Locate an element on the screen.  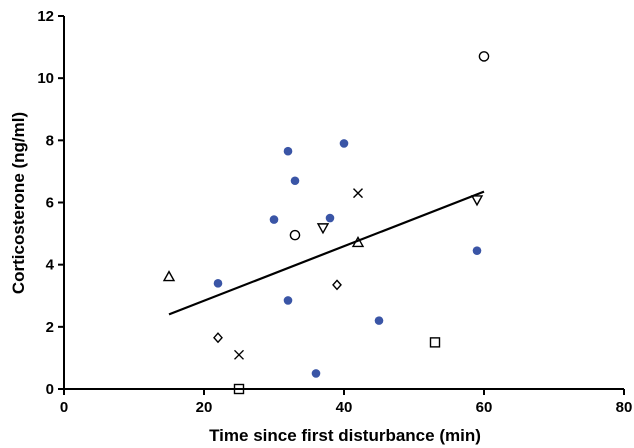
trend-line is located at coordinates (326, 253).